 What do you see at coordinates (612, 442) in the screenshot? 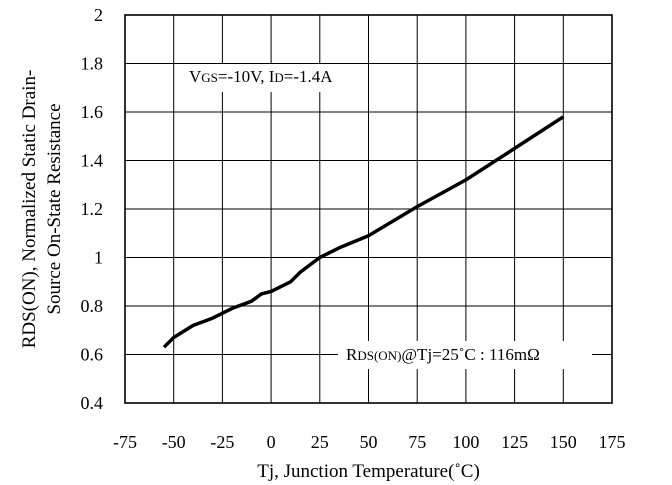
I see `x-tick-label: 175` at bounding box center [612, 442].